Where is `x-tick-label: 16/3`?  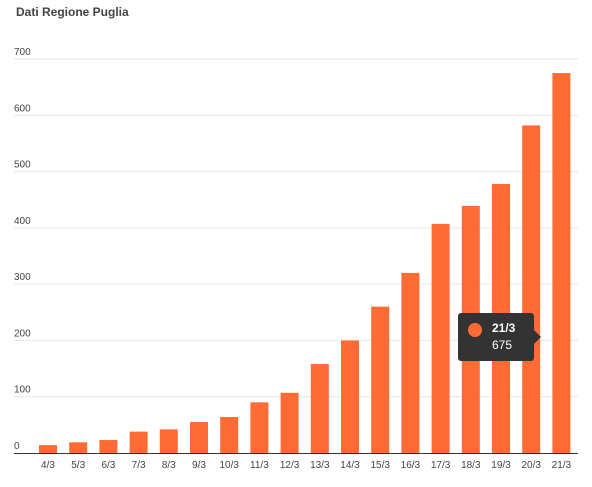
x-tick-label: 16/3 is located at coordinates (411, 465).